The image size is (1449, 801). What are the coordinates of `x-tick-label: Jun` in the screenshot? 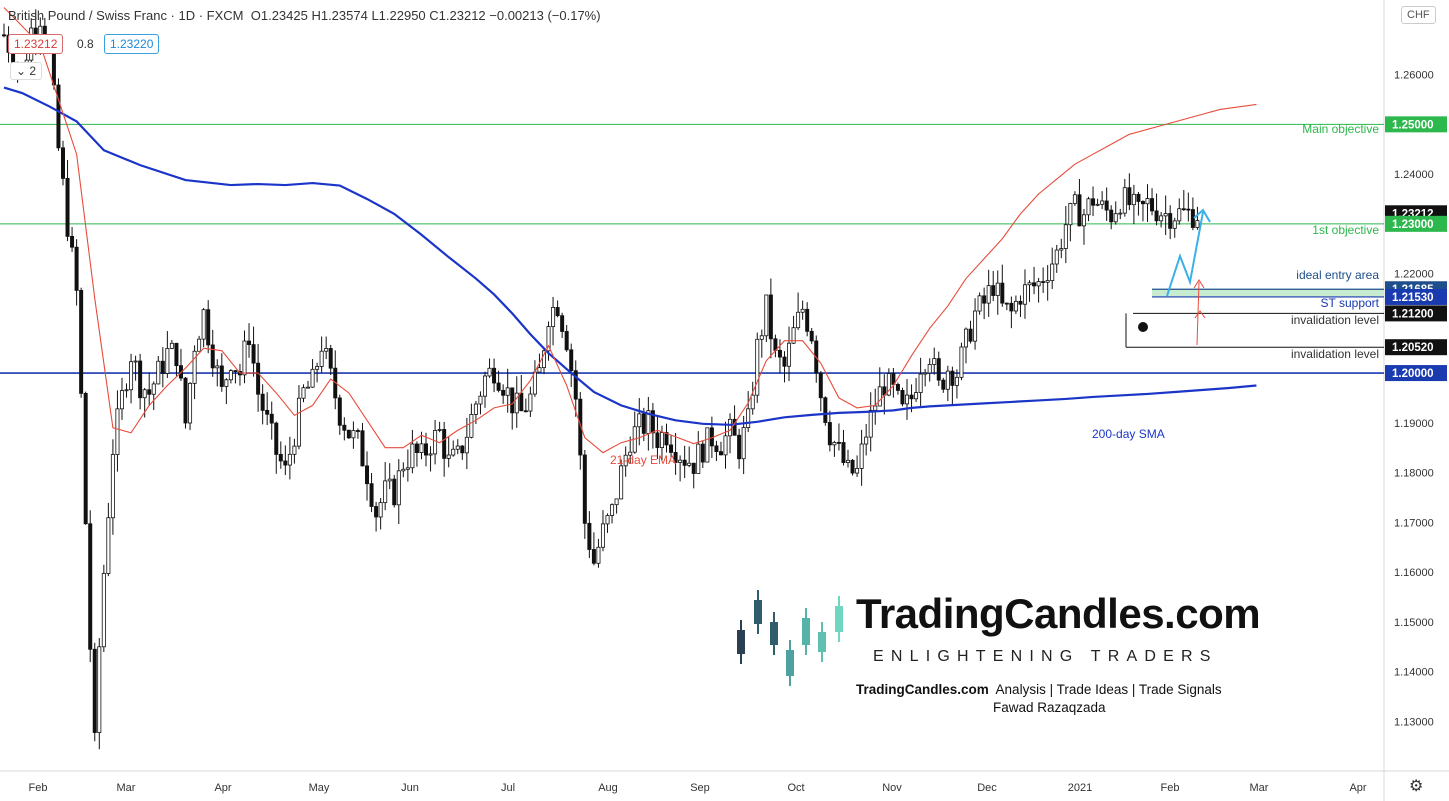 It's located at (410, 788).